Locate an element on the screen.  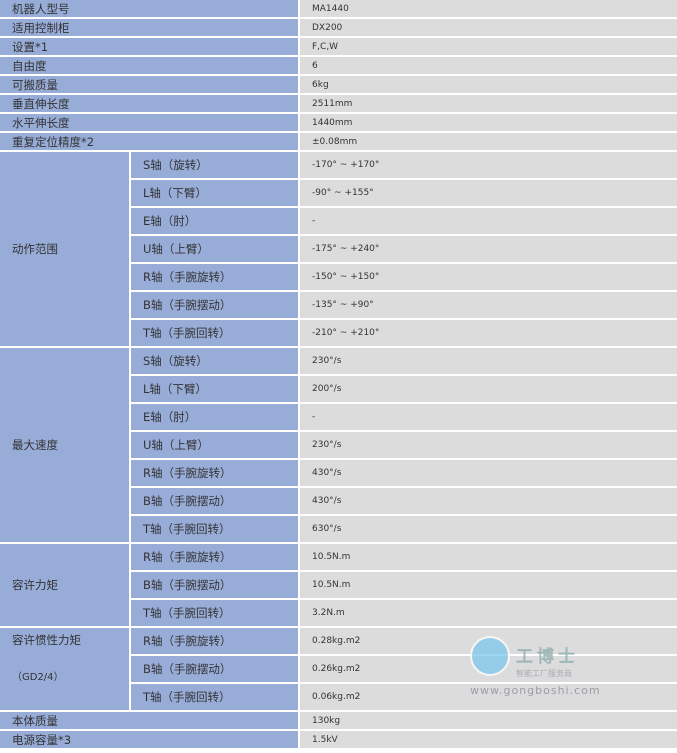
spec-label: 重复定位精度*2 is located at coordinates (149, 141).